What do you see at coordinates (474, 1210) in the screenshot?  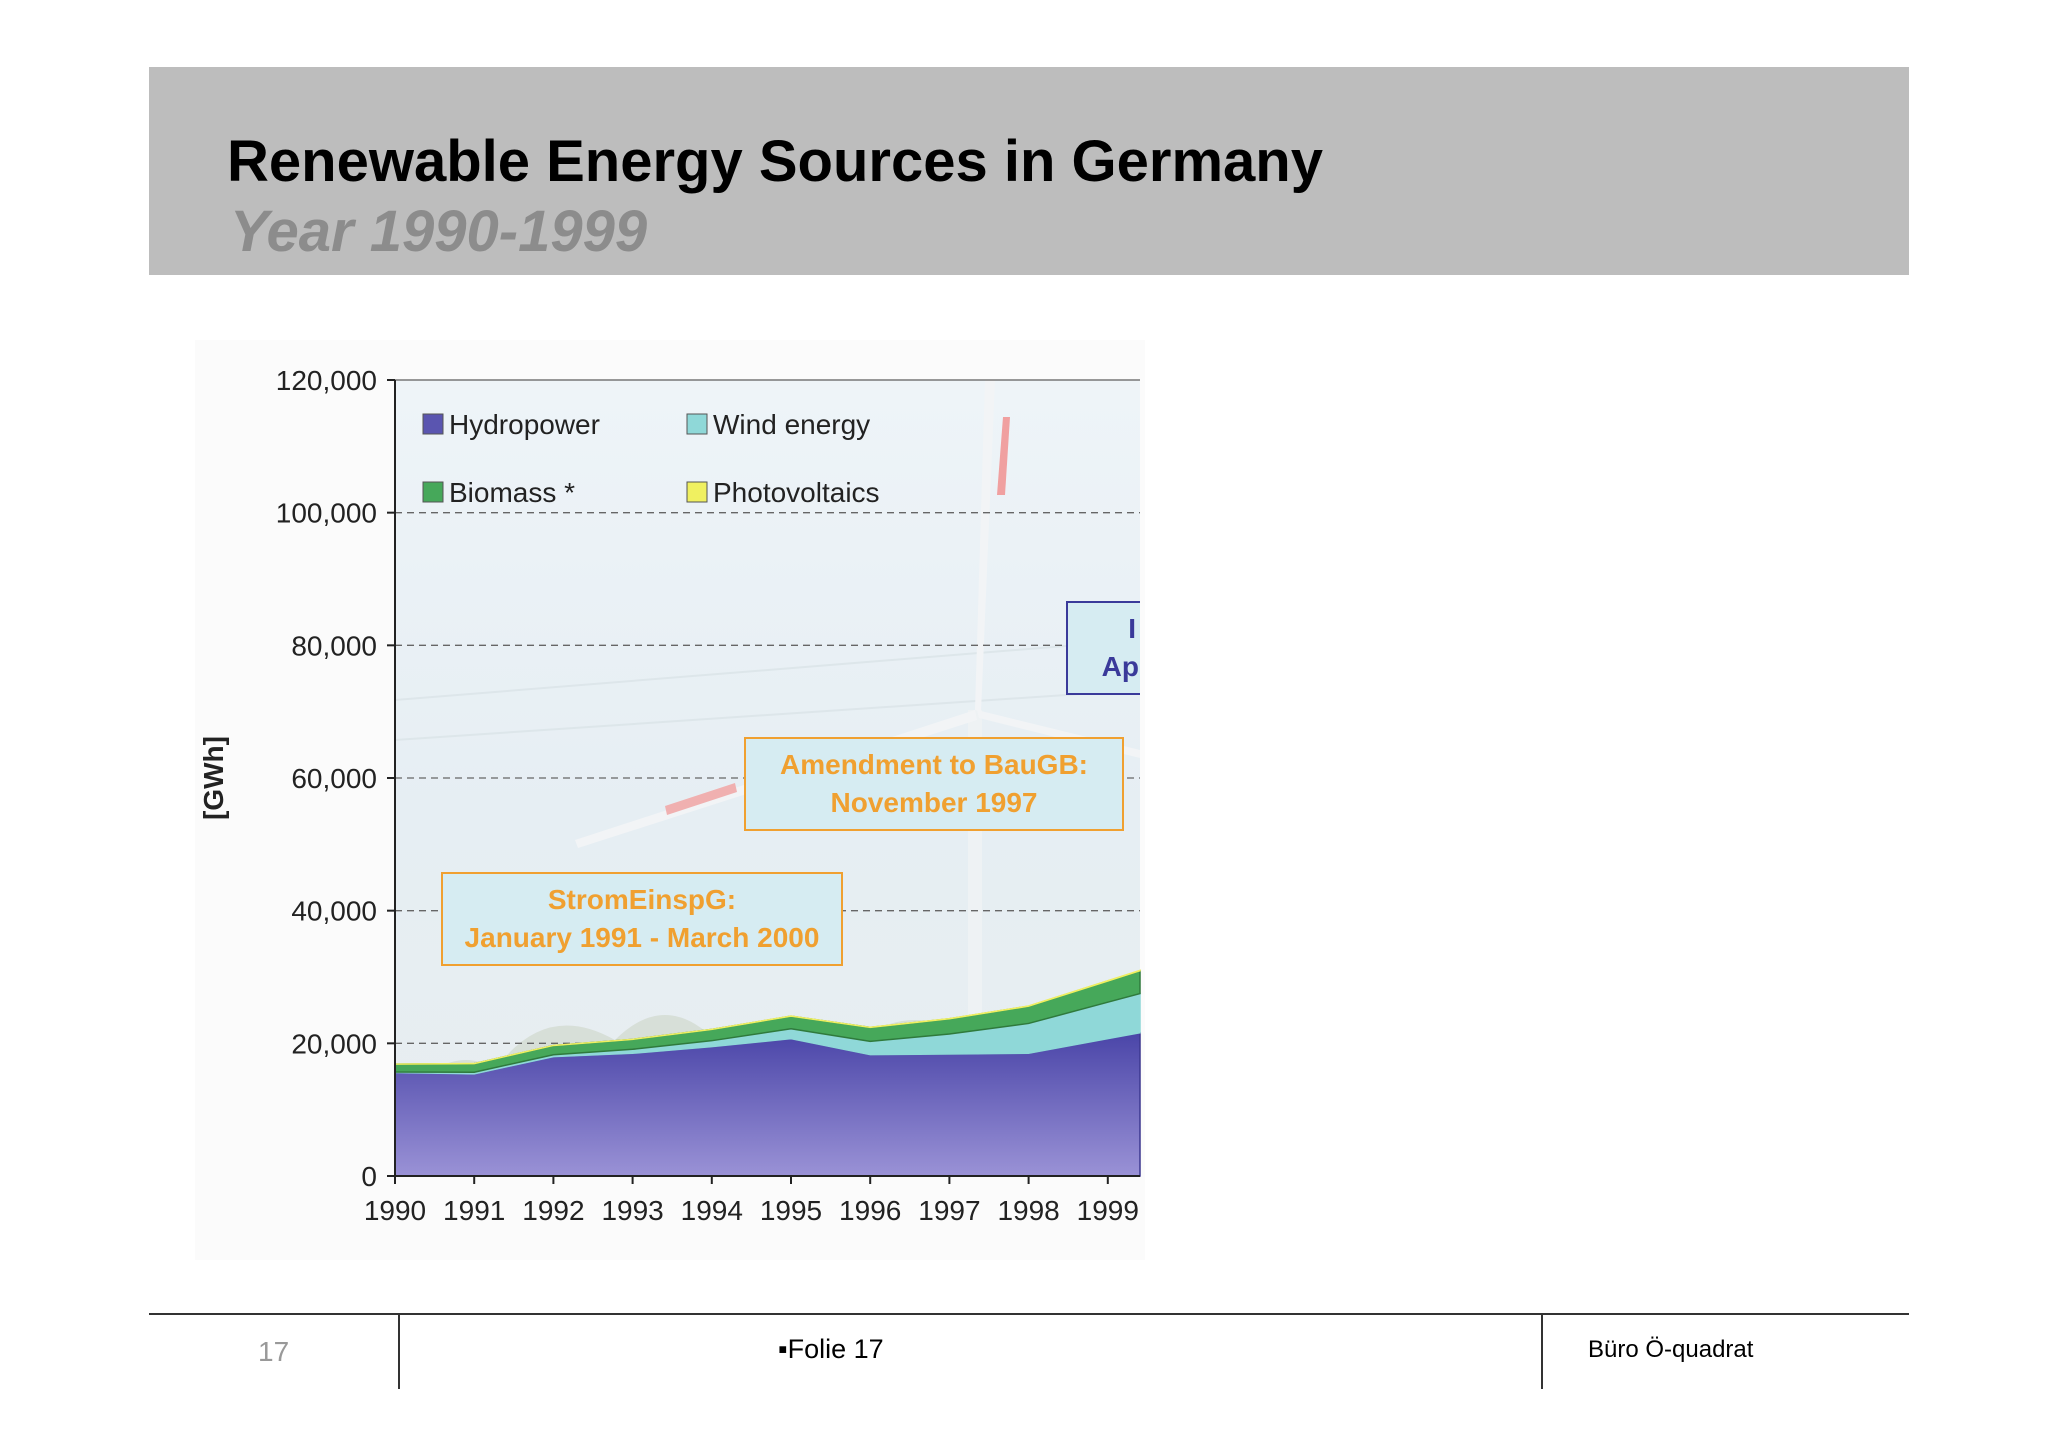 I see `x-tick-label: 1991` at bounding box center [474, 1210].